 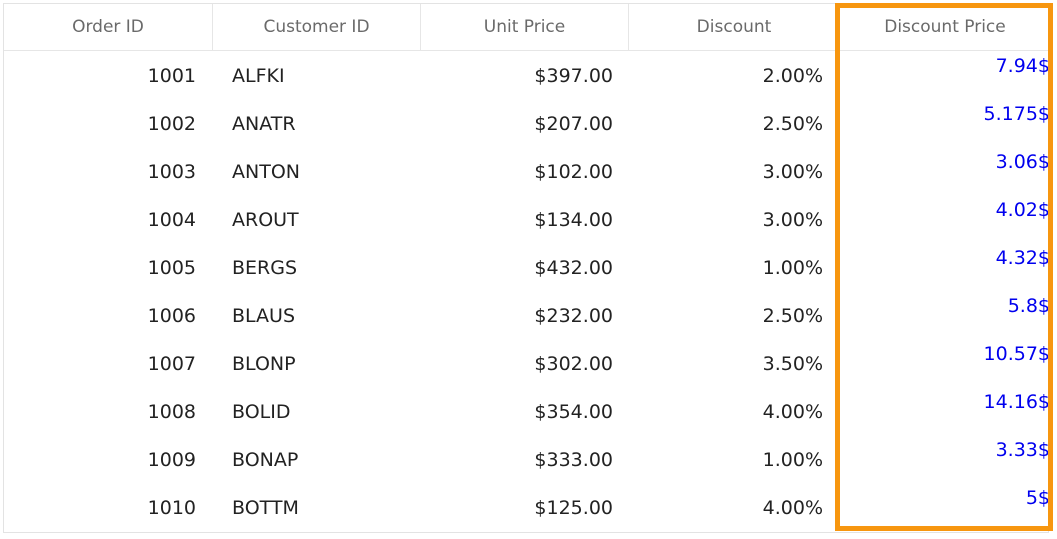 I want to click on order-id-cell: 1009, so click(x=171, y=460).